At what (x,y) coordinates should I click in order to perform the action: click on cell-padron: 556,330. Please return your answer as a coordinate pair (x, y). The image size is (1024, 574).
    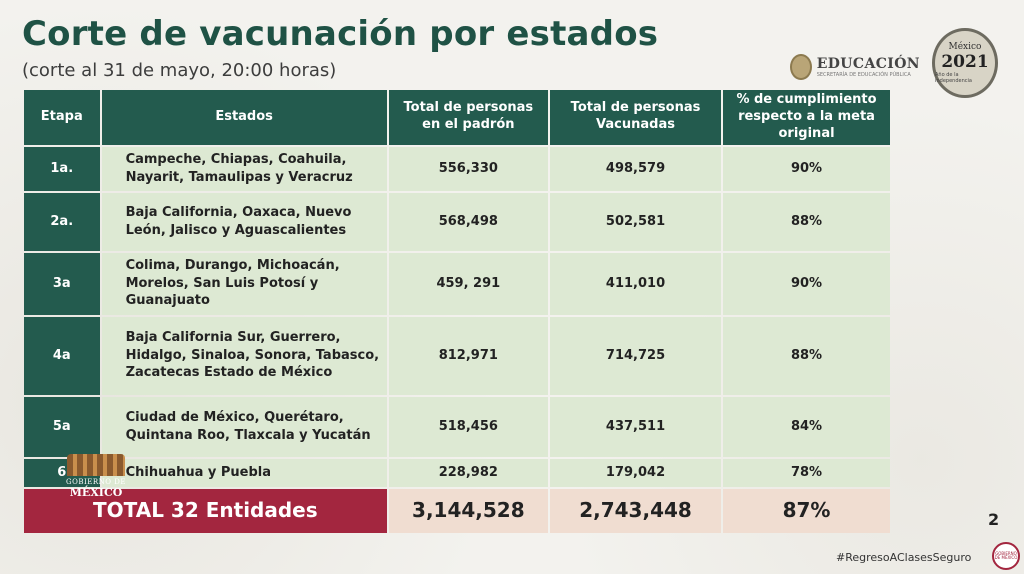
    Looking at the image, I should click on (468, 168).